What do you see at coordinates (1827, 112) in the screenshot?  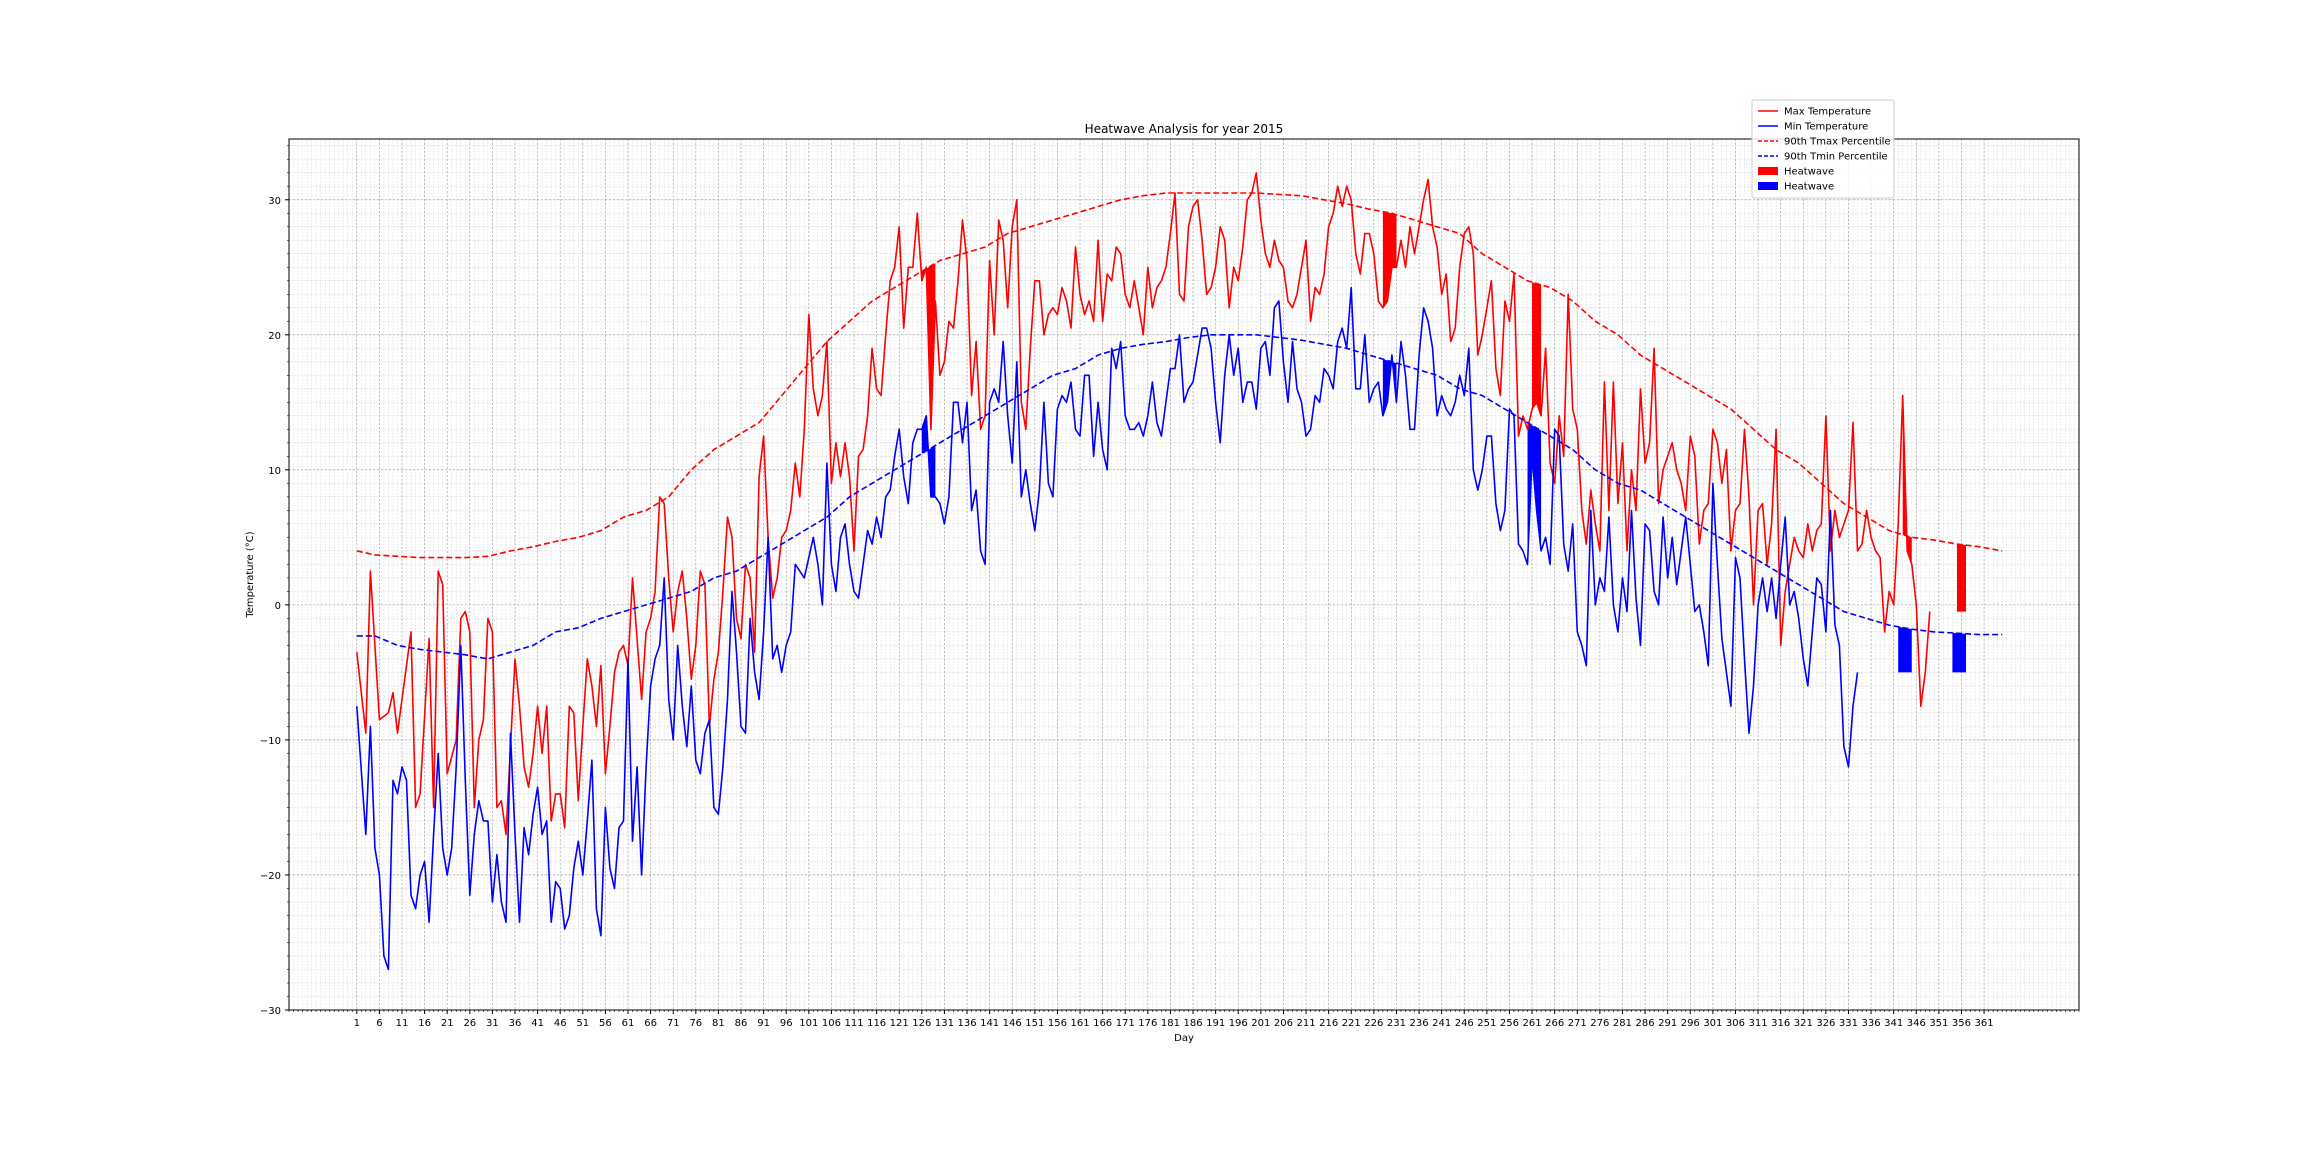 I see `legend-label: Max Temperature` at bounding box center [1827, 112].